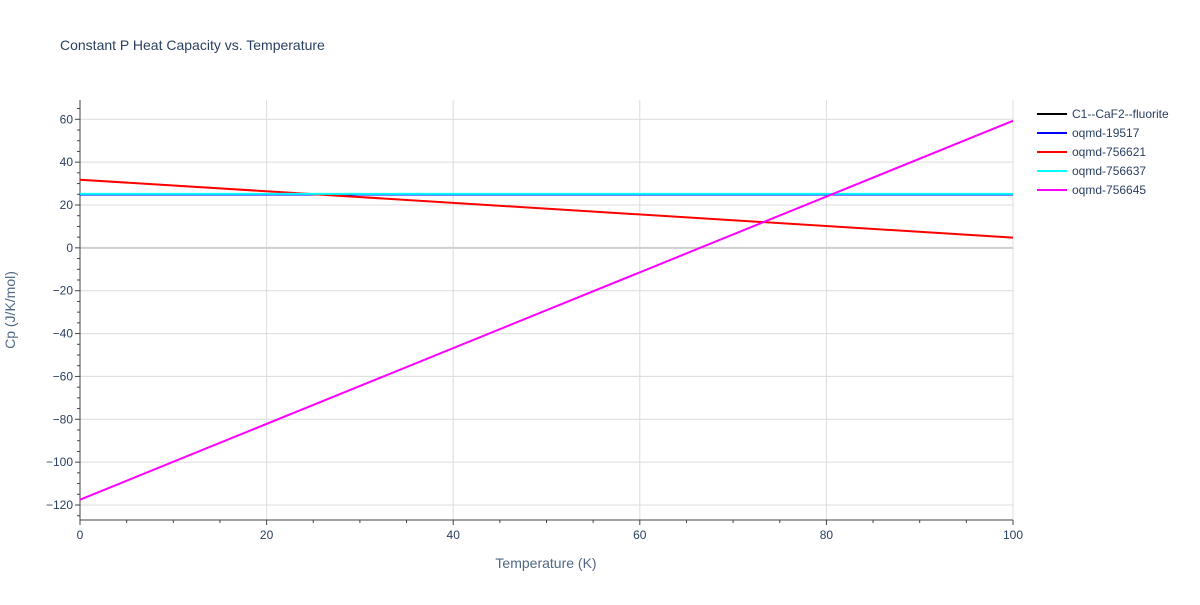 The height and width of the screenshot is (605, 1200). I want to click on y-tick-label: 20, so click(67, 205).